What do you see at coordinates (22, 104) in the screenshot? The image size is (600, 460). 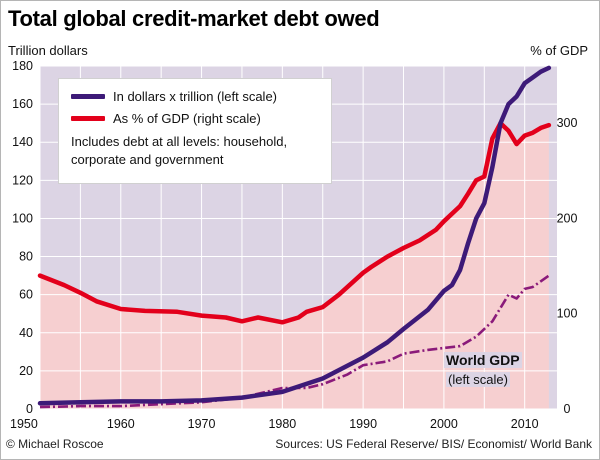 I see `left-tick-label: 160` at bounding box center [22, 104].